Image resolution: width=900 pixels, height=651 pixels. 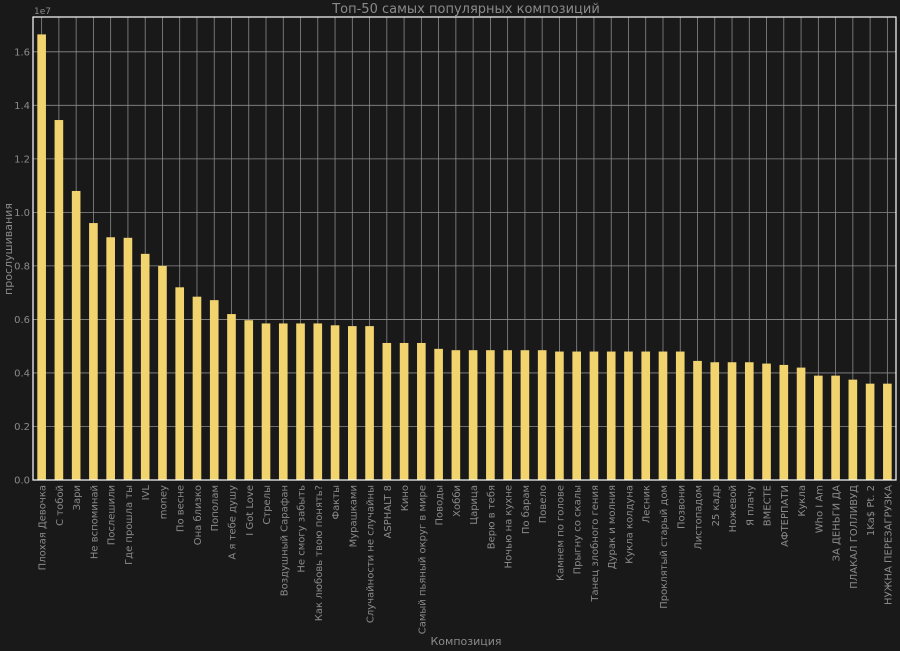 What do you see at coordinates (888, 545) in the screenshot?
I see `x-tick-label: НУЖНА ПЕРЕЗАГРУЗКА` at bounding box center [888, 545].